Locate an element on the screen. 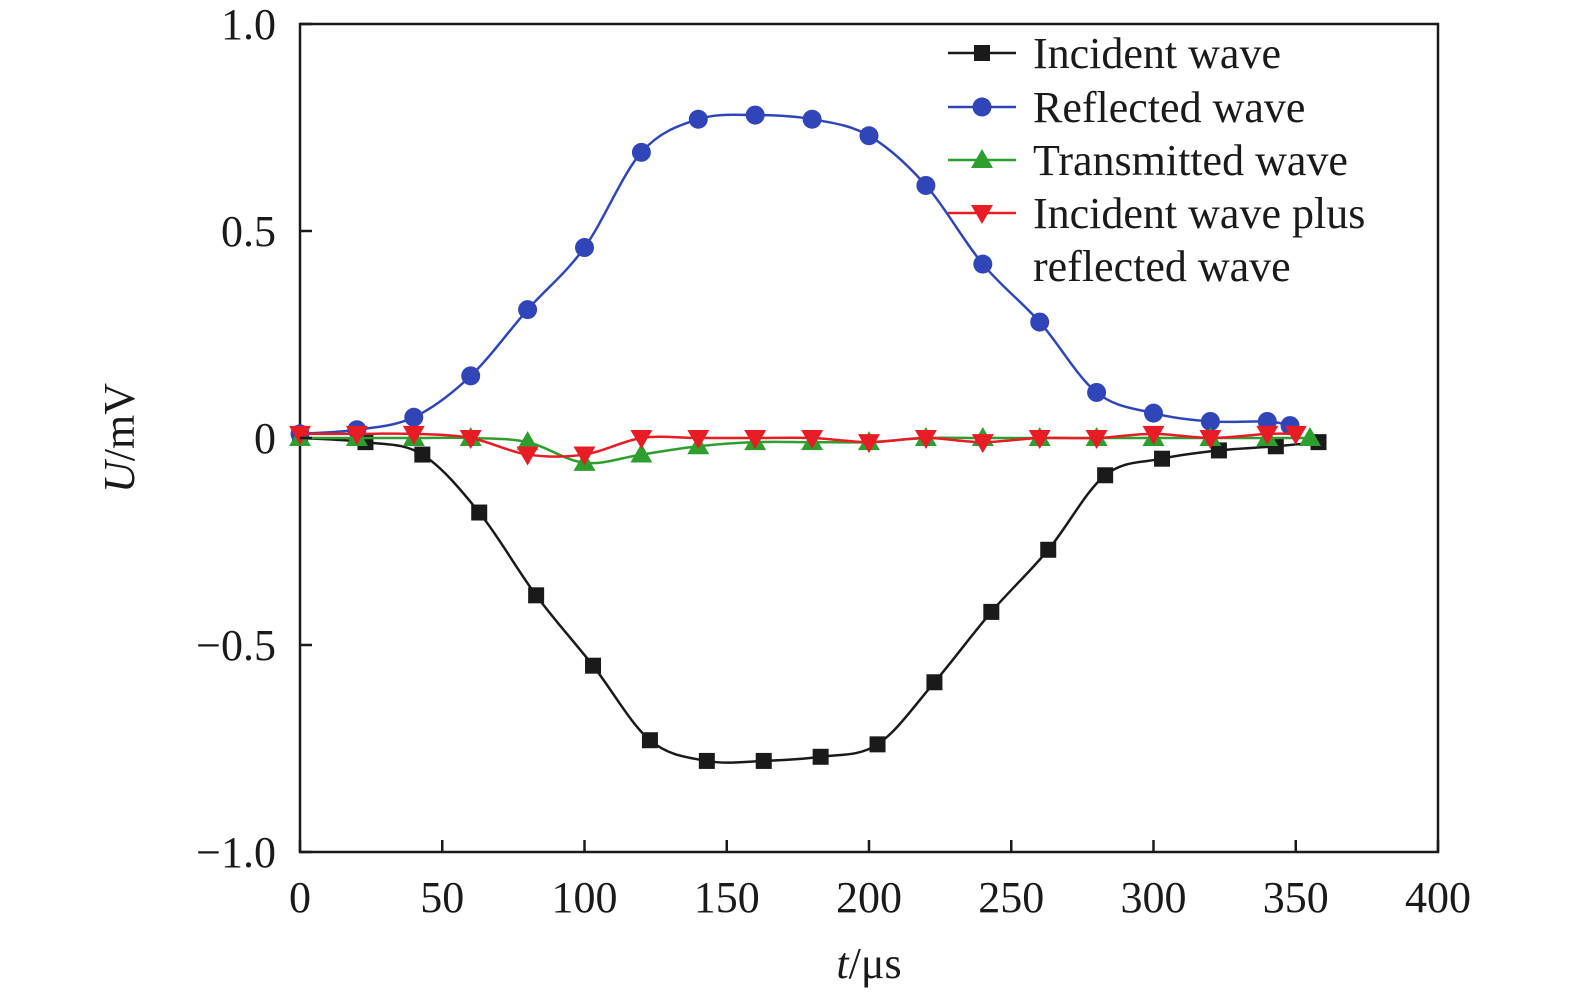 The width and height of the screenshot is (1575, 999). legend-item: Transmitted wave is located at coordinates (1148, 160).